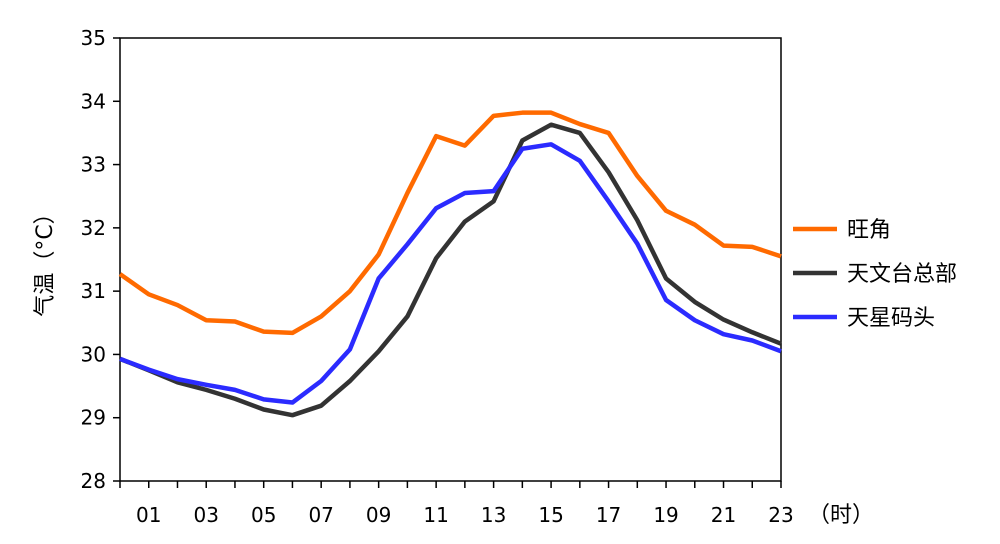  What do you see at coordinates (45, 259) in the screenshot?
I see `y-axis-title: 气温（°C）` at bounding box center [45, 259].